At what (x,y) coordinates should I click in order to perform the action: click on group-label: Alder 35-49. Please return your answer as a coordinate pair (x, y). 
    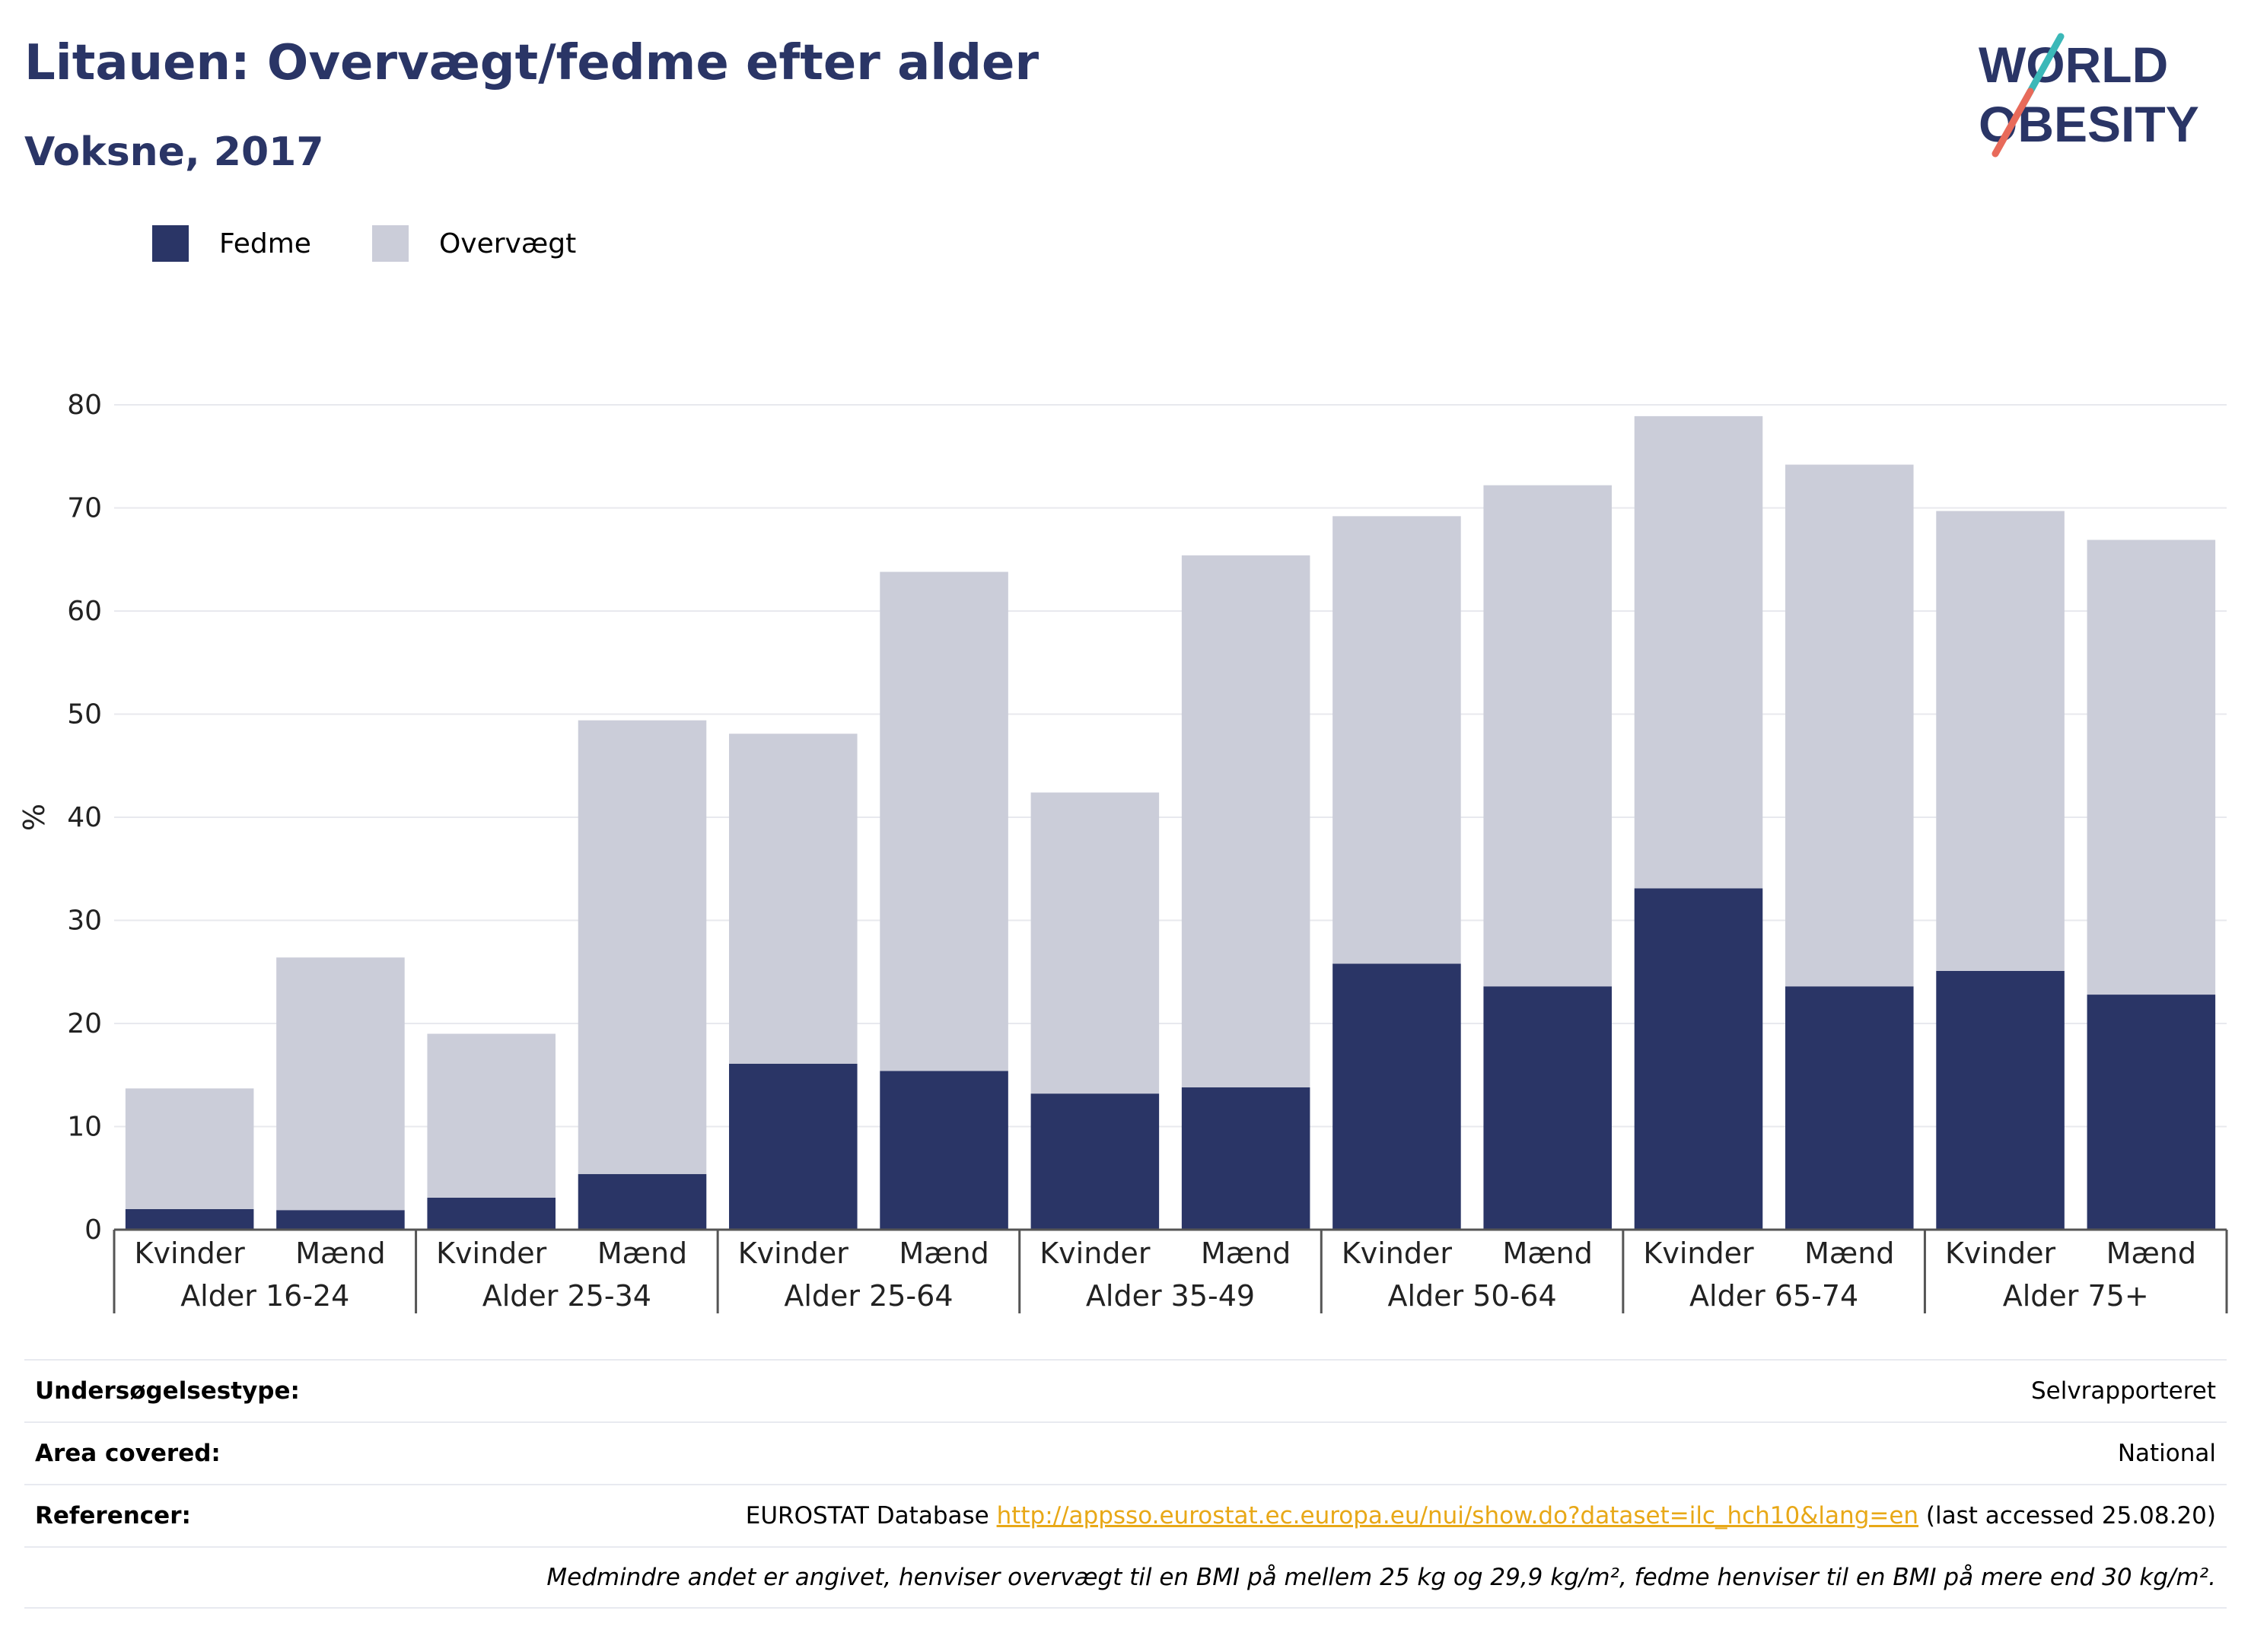
    Looking at the image, I should click on (1170, 1296).